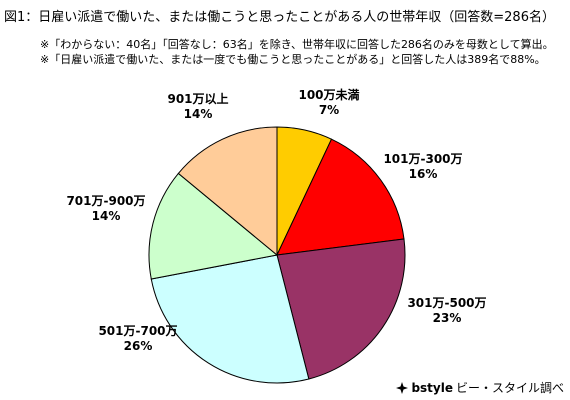  I want to click on slice-percent-label: 23%, so click(447, 318).